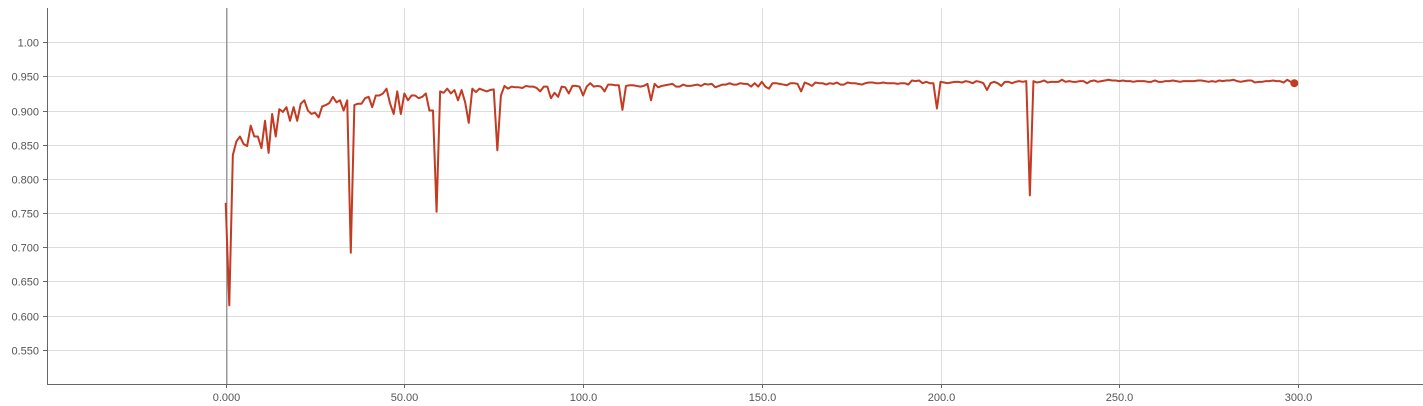 Image resolution: width=1423 pixels, height=406 pixels. I want to click on x-tick-label: 200.0, so click(942, 398).